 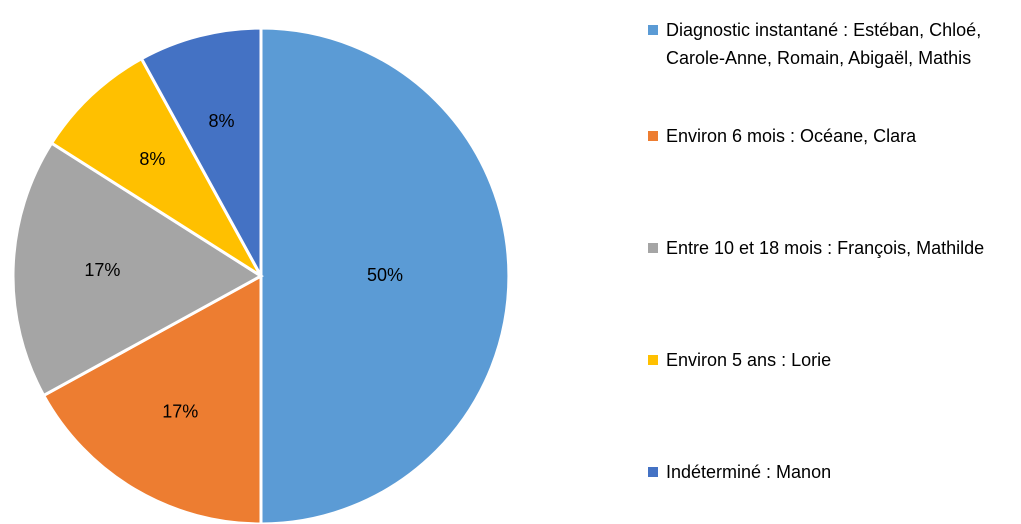 I want to click on legend-entry: Entre 10 et 18 mois : François, Mathilde, so click(x=834, y=248).